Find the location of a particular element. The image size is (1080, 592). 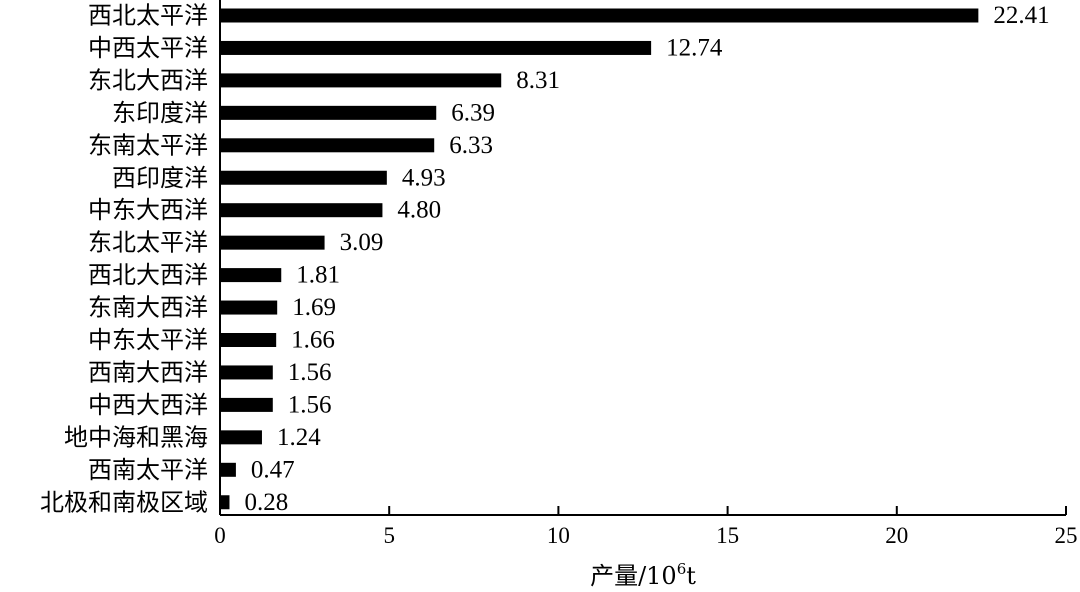

category-label: 北极和南极区域 is located at coordinates (124, 502).